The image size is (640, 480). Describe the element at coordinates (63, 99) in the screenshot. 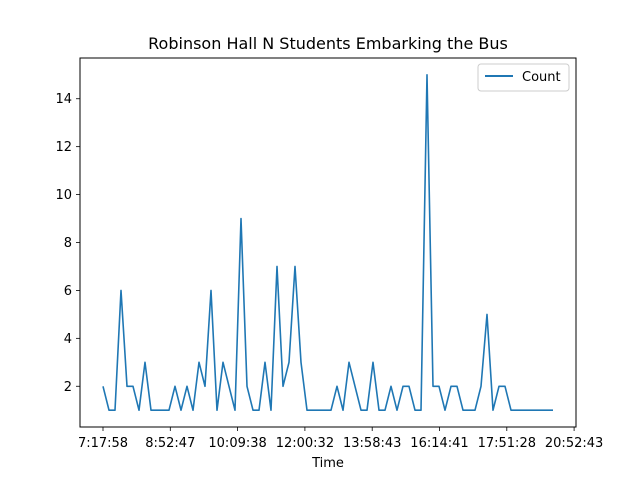

I see `y-tick-label: 14` at that location.